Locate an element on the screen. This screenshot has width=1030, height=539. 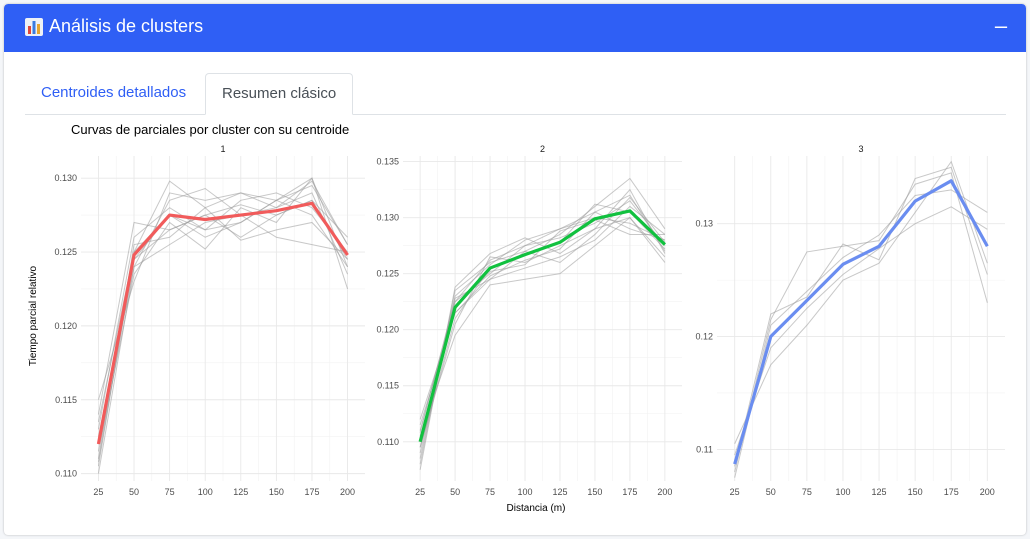
panel-label: 2 is located at coordinates (542, 149).